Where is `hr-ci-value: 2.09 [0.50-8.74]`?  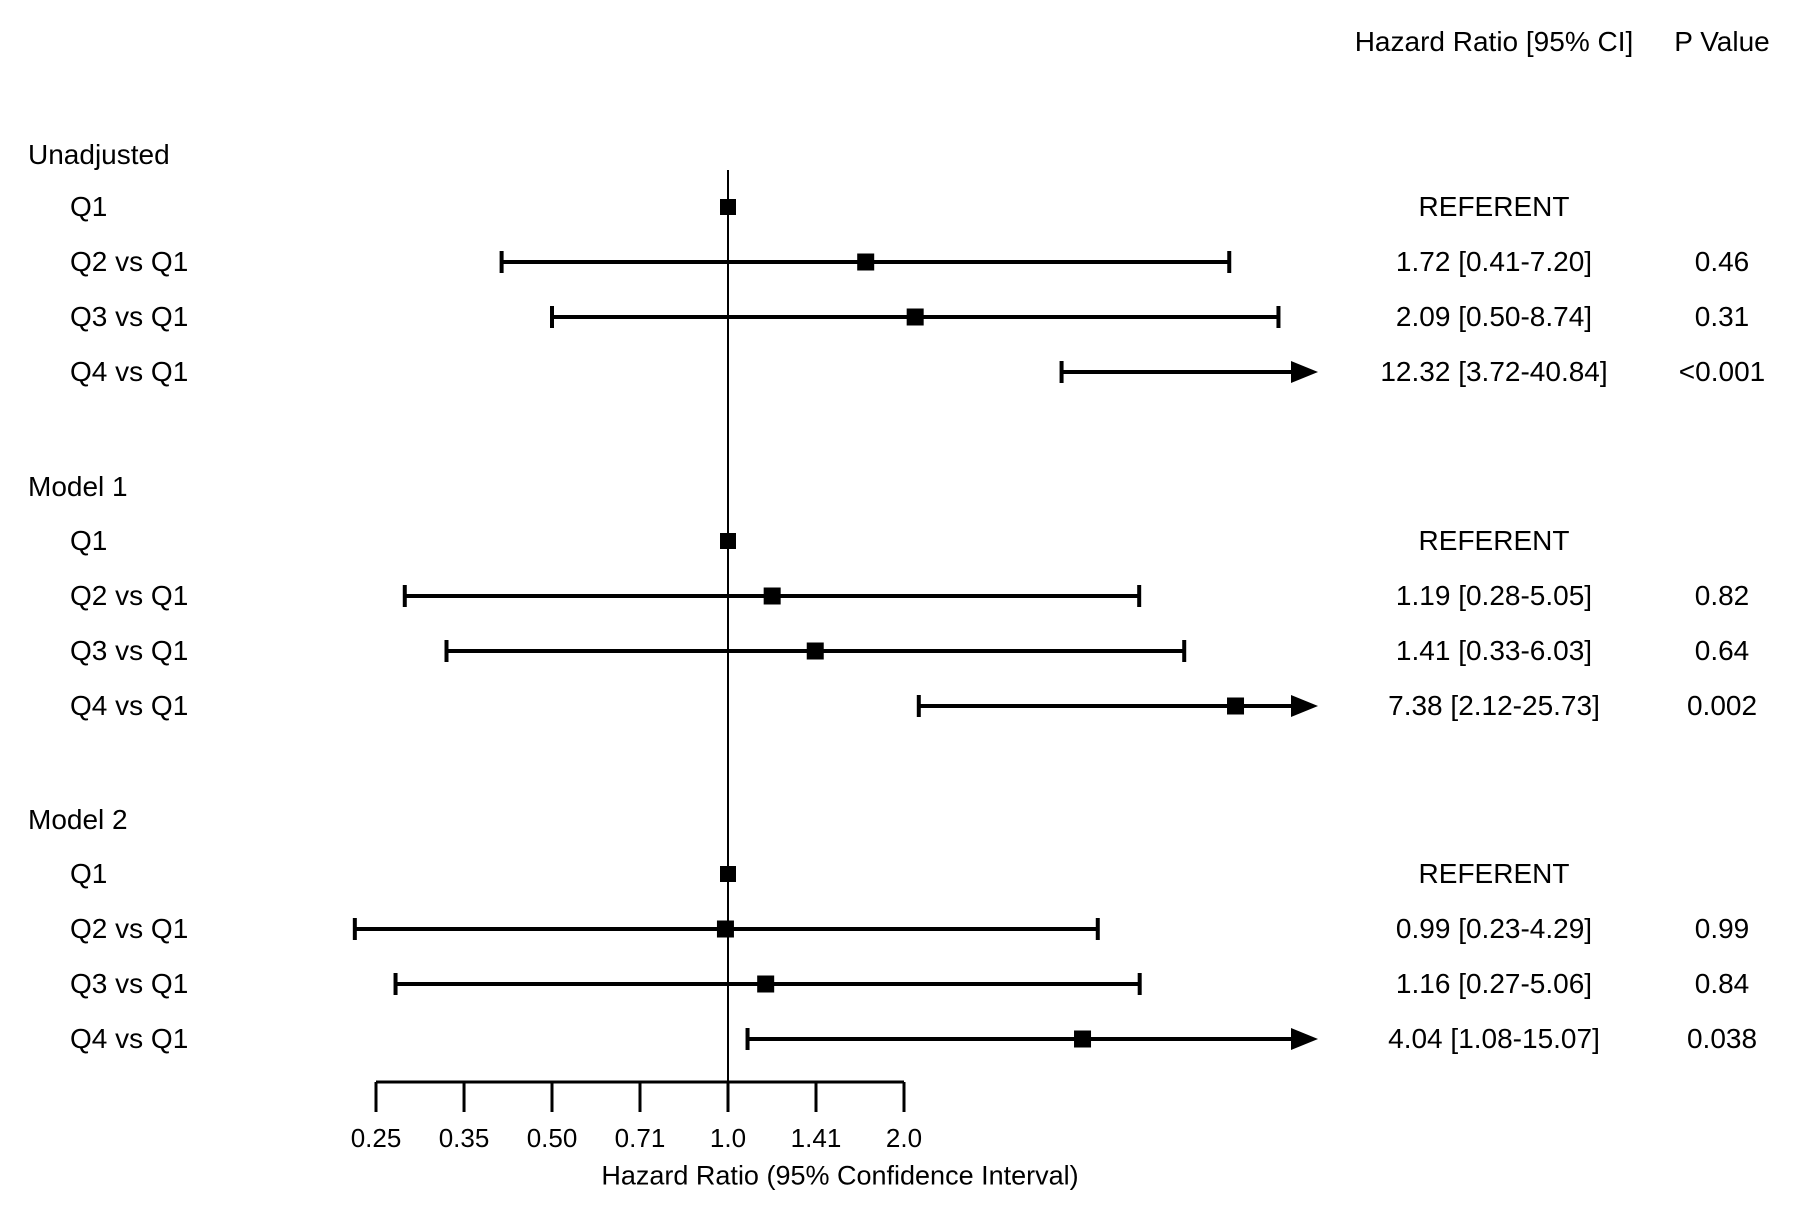
hr-ci-value: 2.09 [0.50-8.74] is located at coordinates (1494, 316).